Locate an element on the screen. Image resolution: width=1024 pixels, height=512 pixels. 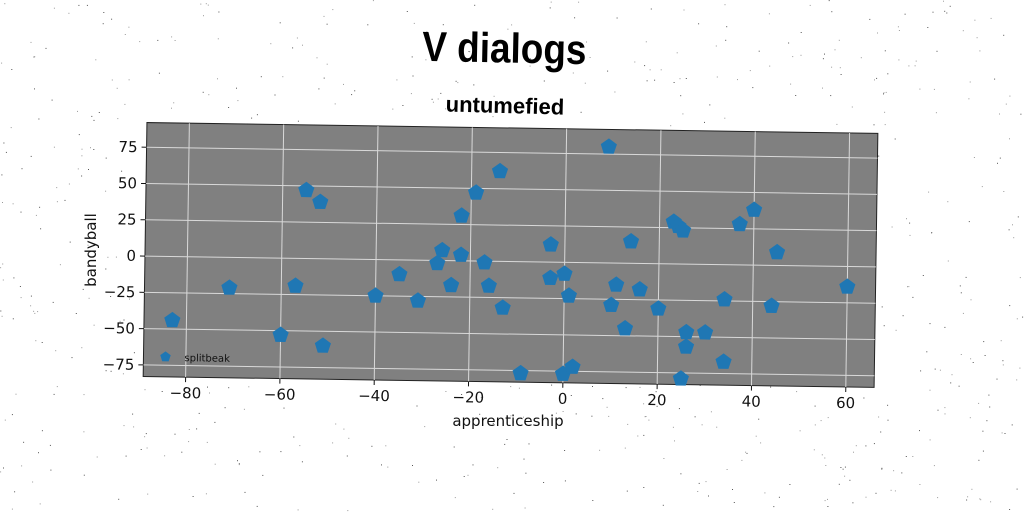
y-axis-label: bandyball is located at coordinates (91, 250).